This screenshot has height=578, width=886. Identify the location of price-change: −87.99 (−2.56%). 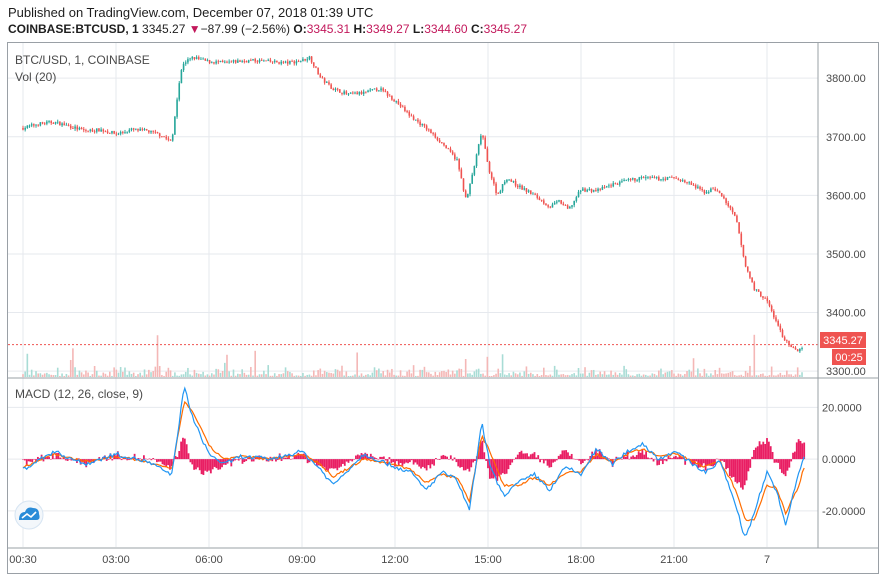
(245, 29).